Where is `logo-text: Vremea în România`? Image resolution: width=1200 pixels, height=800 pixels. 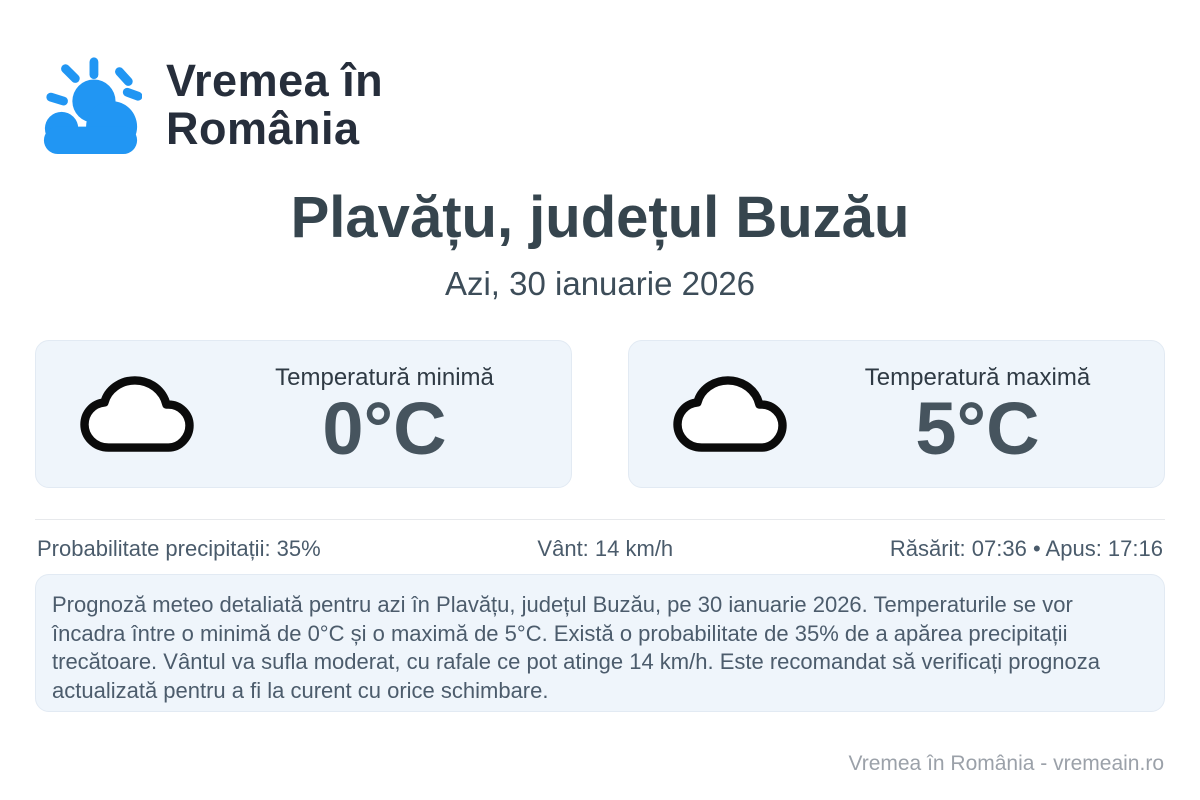
logo-text: Vremea în România is located at coordinates (274, 104).